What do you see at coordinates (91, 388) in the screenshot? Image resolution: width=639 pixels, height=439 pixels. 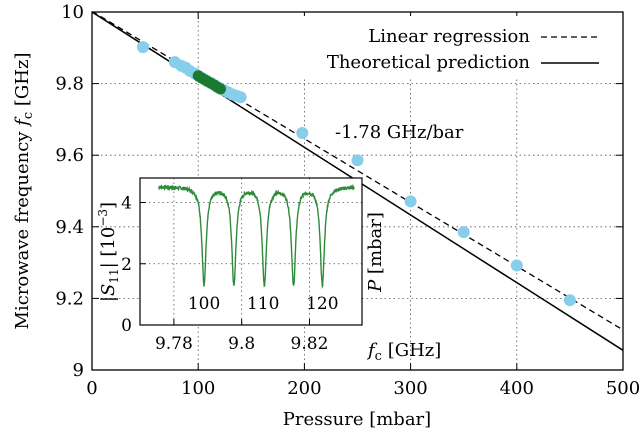 I see `x-tick-label: 0` at bounding box center [91, 388].